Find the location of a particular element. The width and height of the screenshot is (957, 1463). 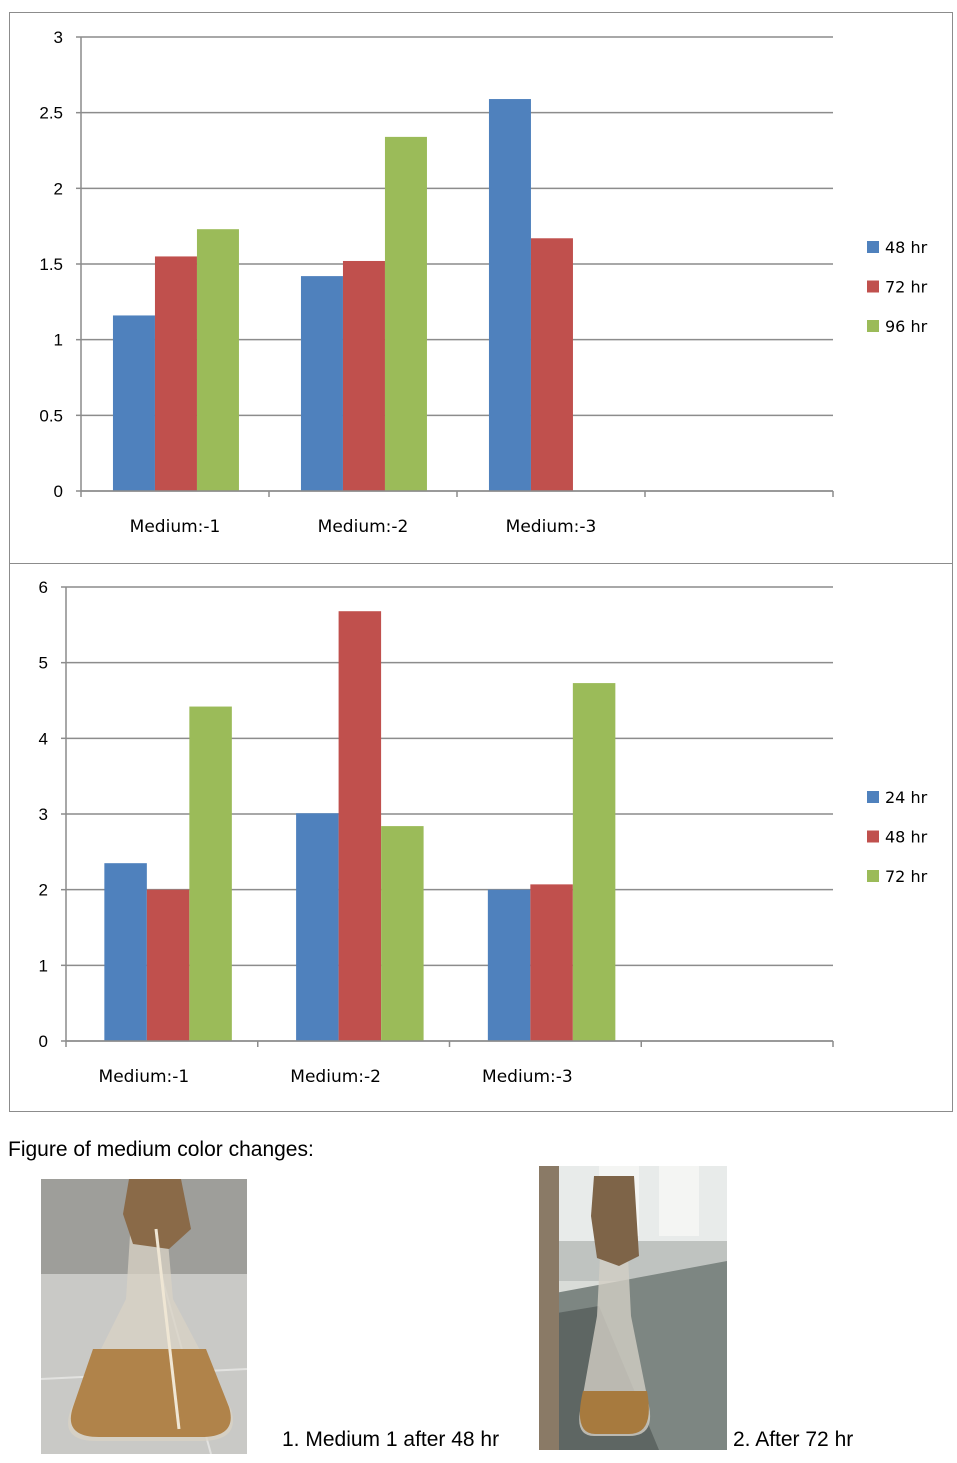

y-tick-label: 6 is located at coordinates (43, 587).